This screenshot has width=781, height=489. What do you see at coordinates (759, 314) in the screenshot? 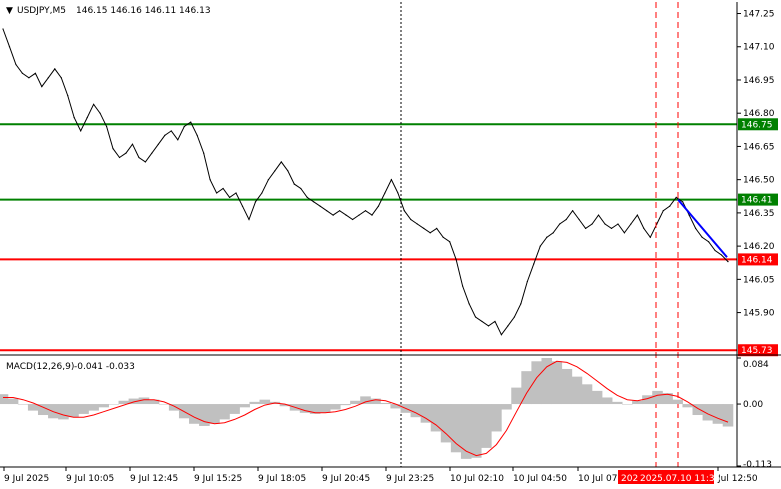
I see `price-tick-label-9: 145.90` at bounding box center [759, 314].